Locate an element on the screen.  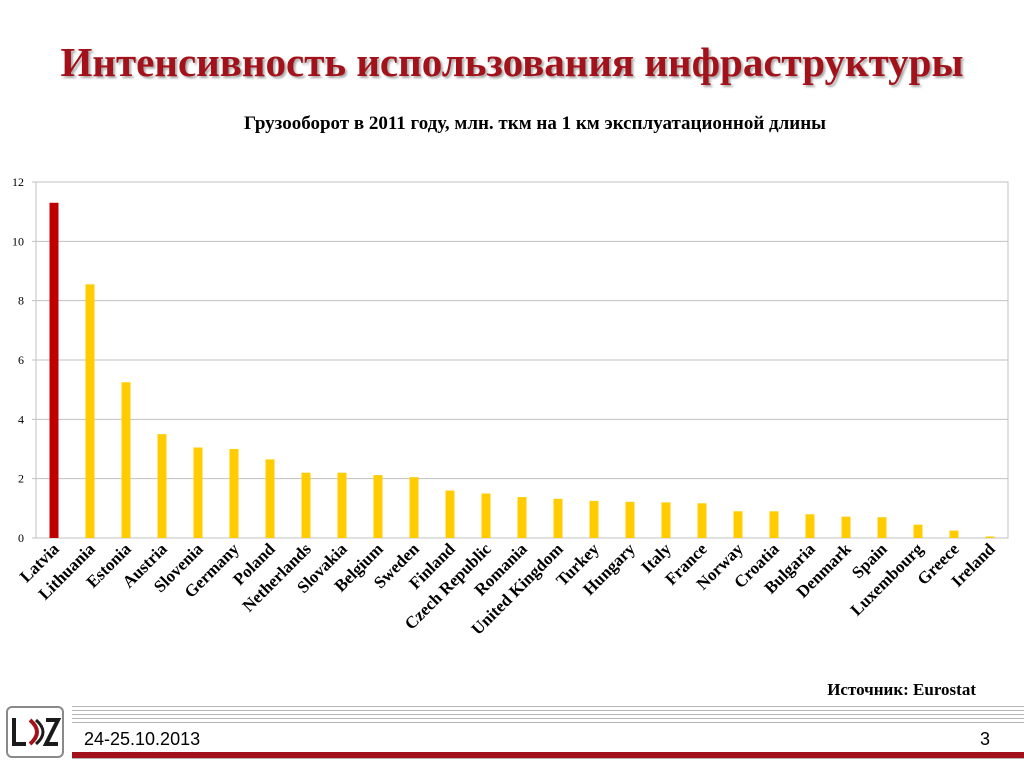
y-tick-label: 4 is located at coordinates (21, 419).